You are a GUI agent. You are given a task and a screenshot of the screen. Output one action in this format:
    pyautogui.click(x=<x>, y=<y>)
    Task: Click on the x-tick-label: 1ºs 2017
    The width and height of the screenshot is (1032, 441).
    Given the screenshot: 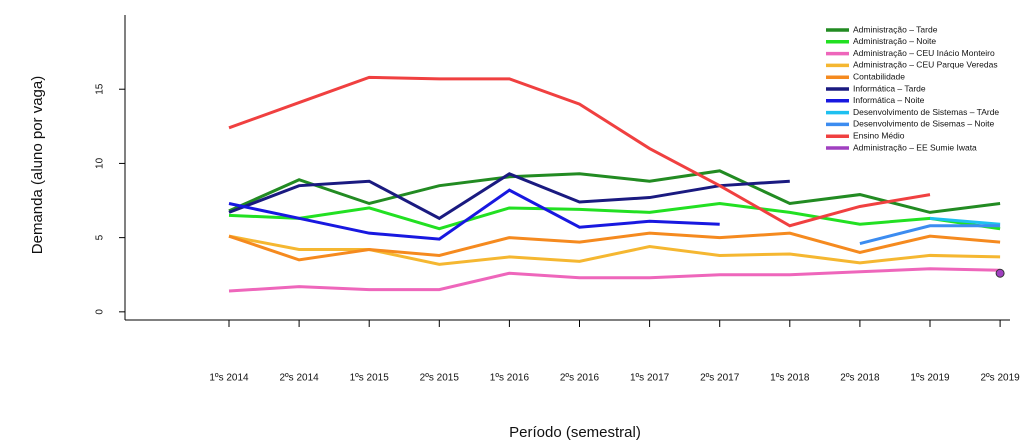 What is the action you would take?
    pyautogui.click(x=650, y=378)
    